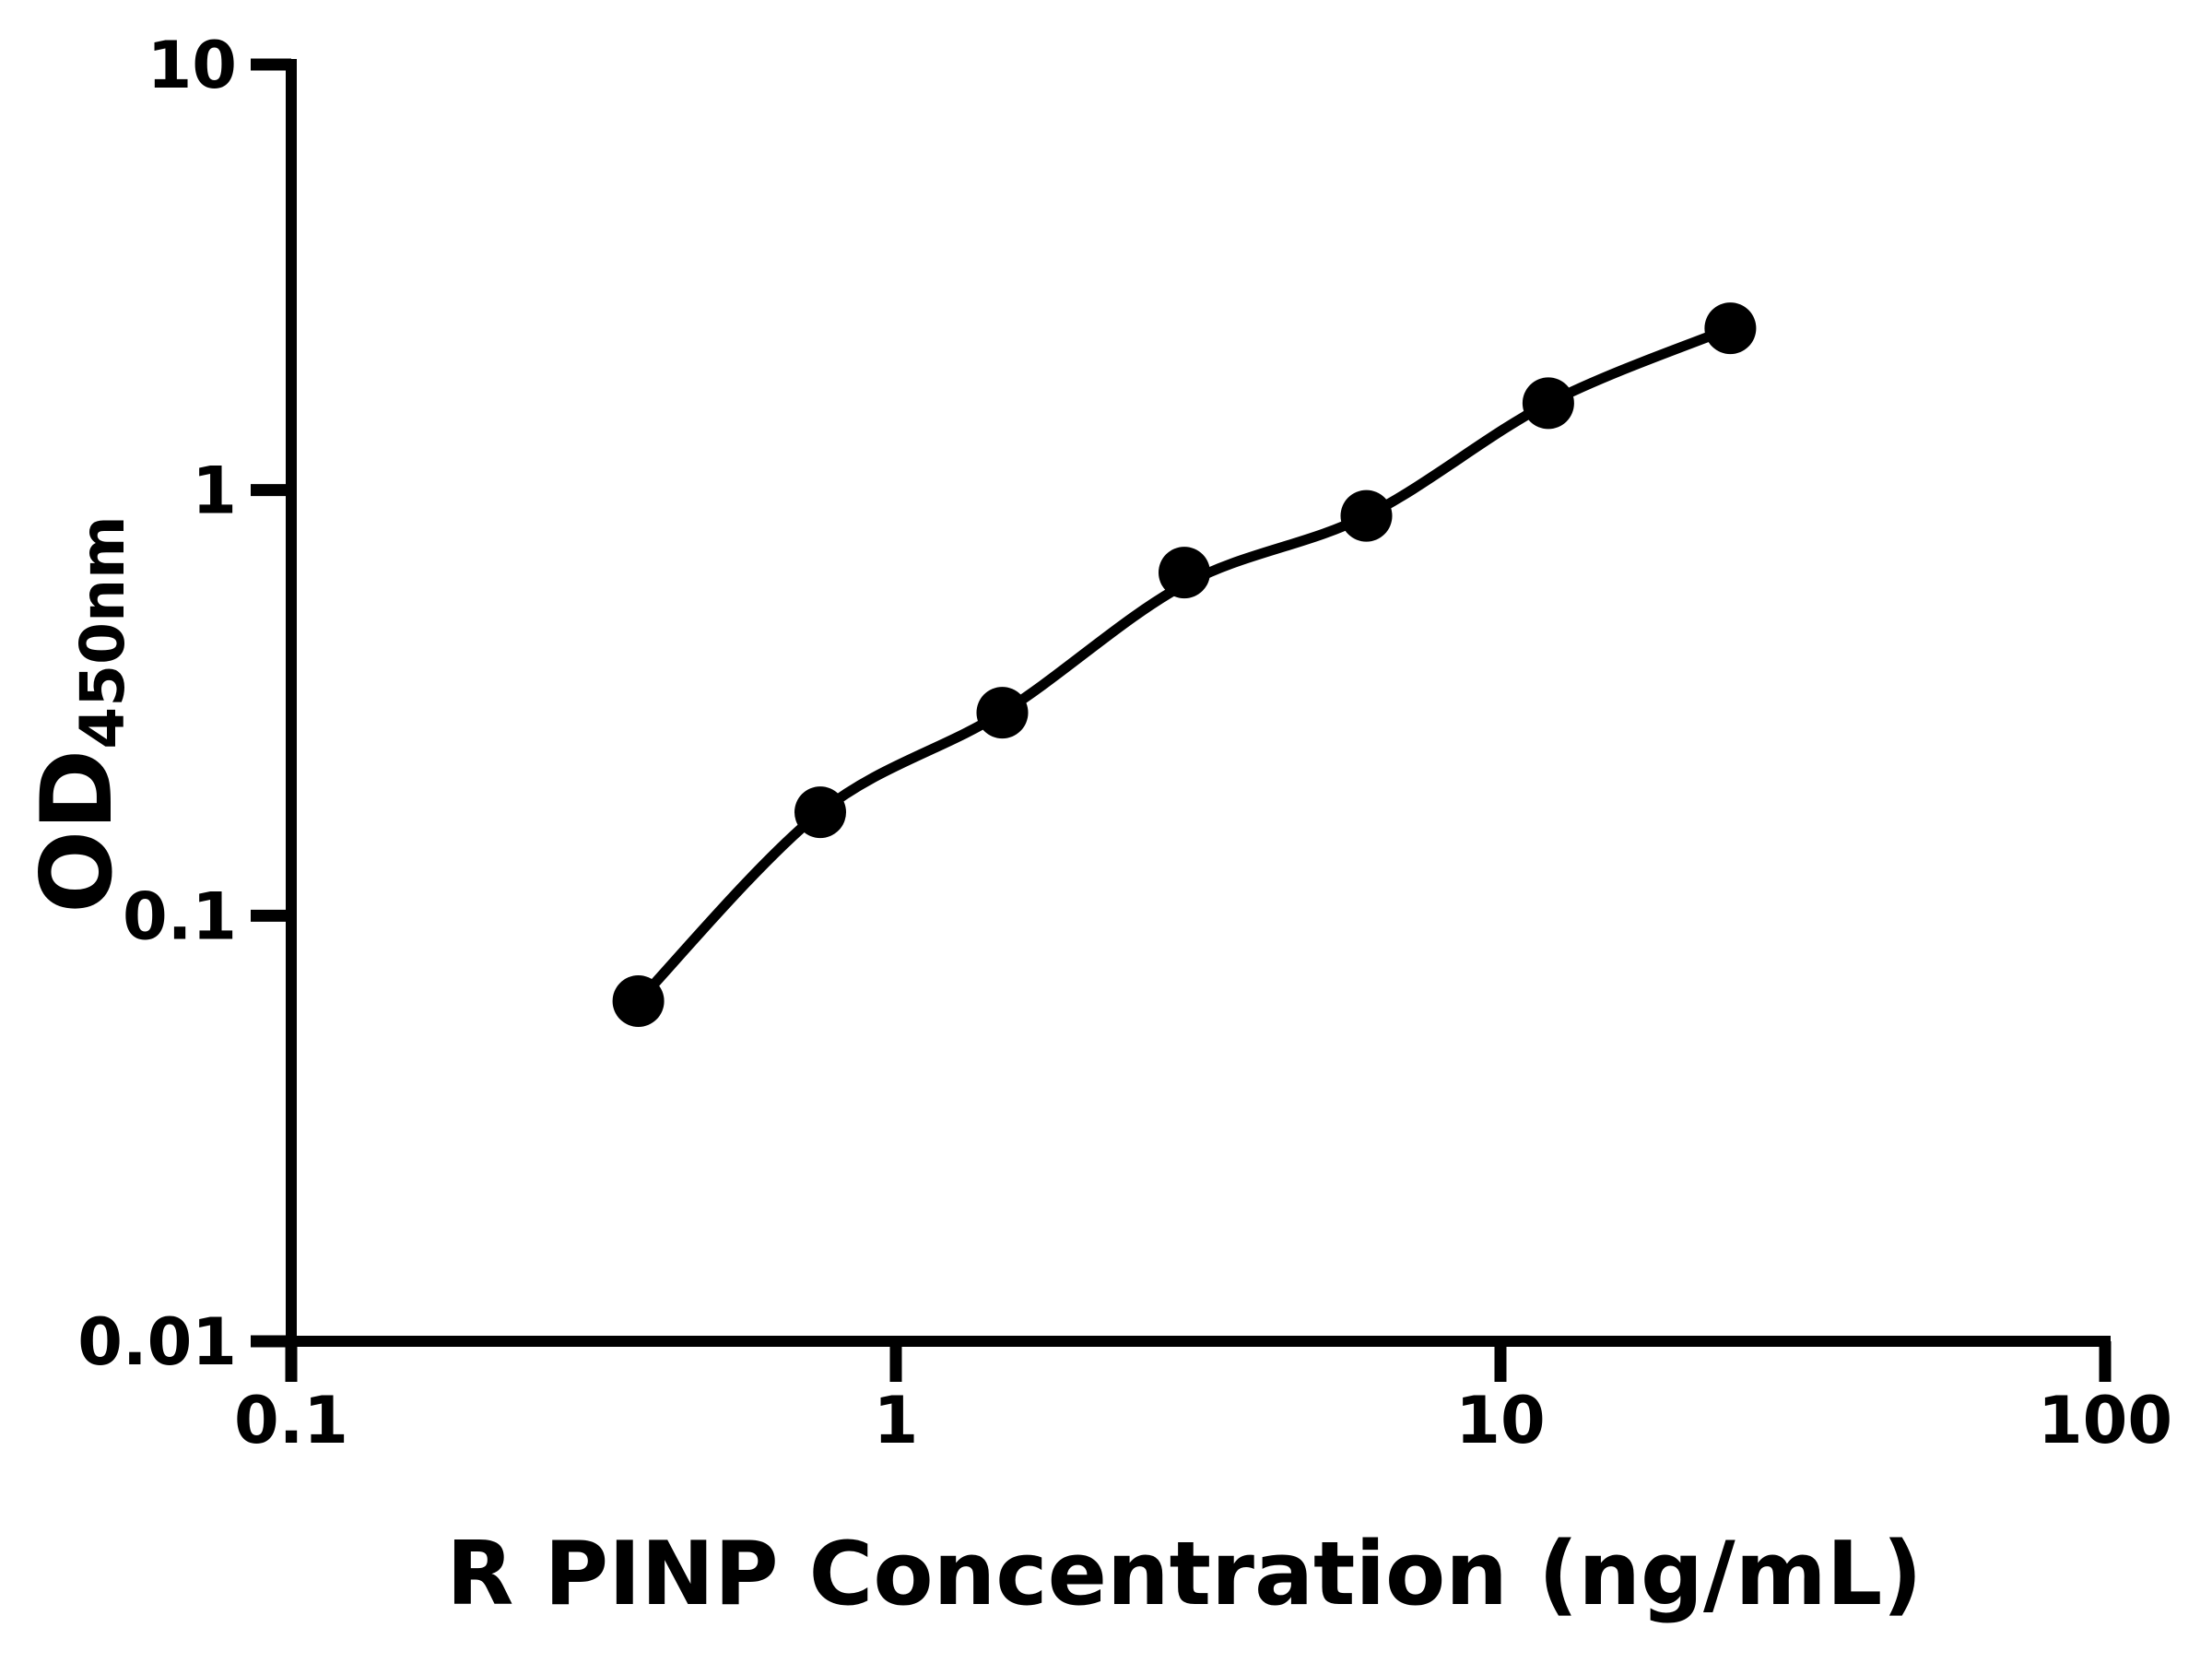 This screenshot has width=2212, height=1663. Describe the element at coordinates (1500, 1420) in the screenshot. I see `x-tick-label: 10` at that location.